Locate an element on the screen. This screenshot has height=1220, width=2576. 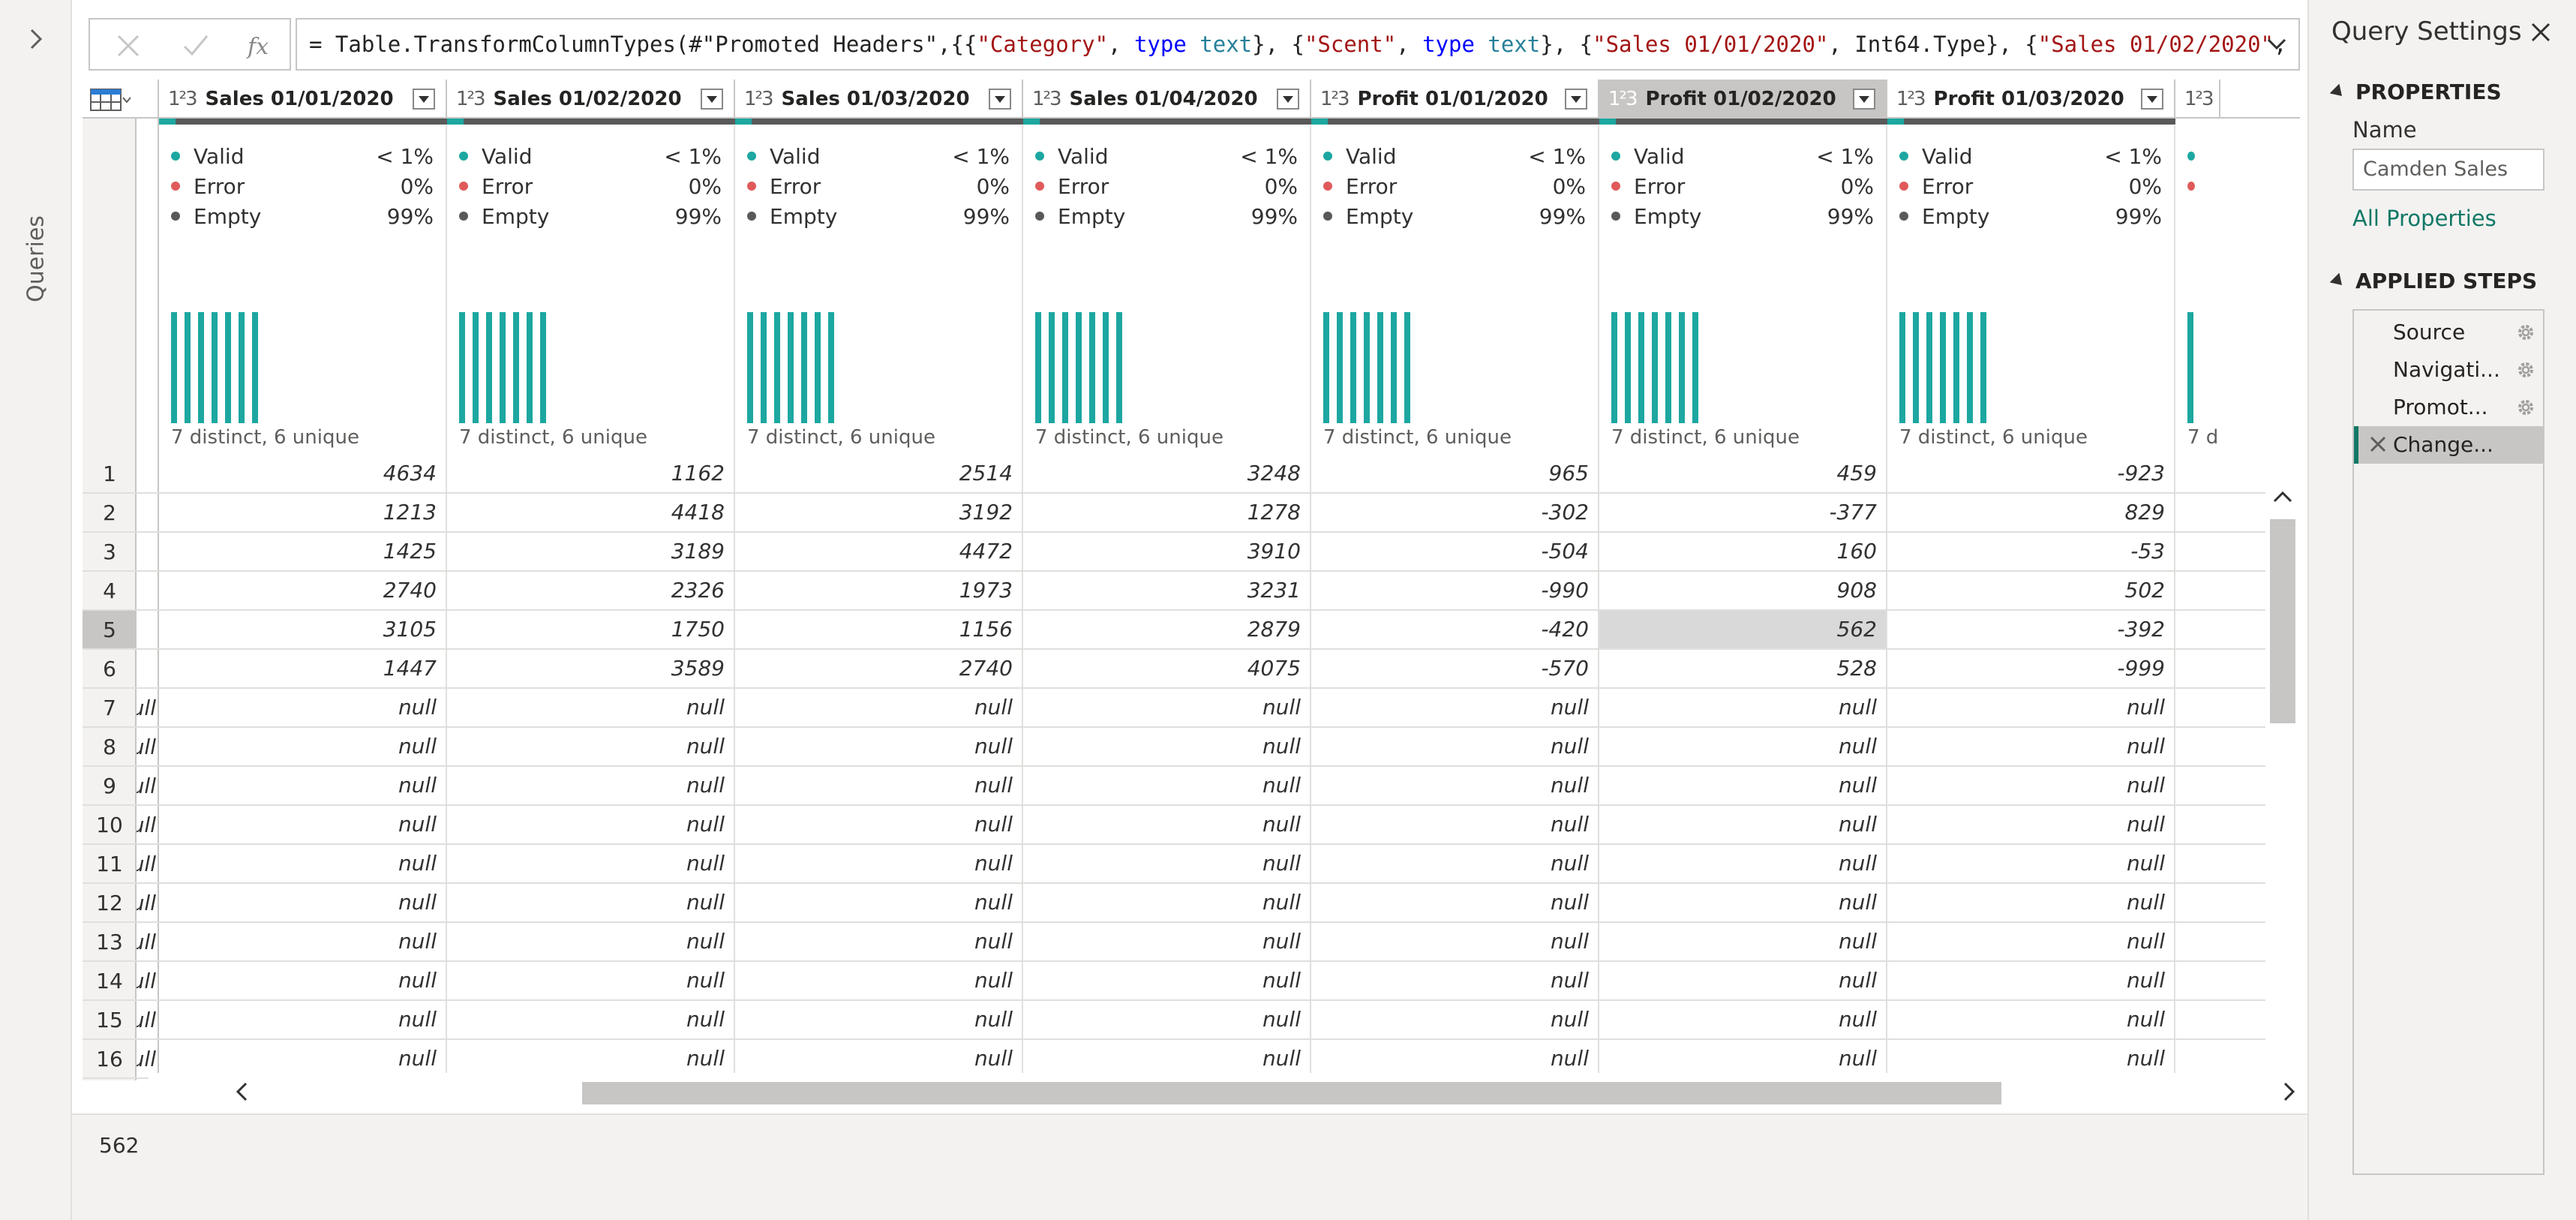
row-number: 9 is located at coordinates (109, 786).